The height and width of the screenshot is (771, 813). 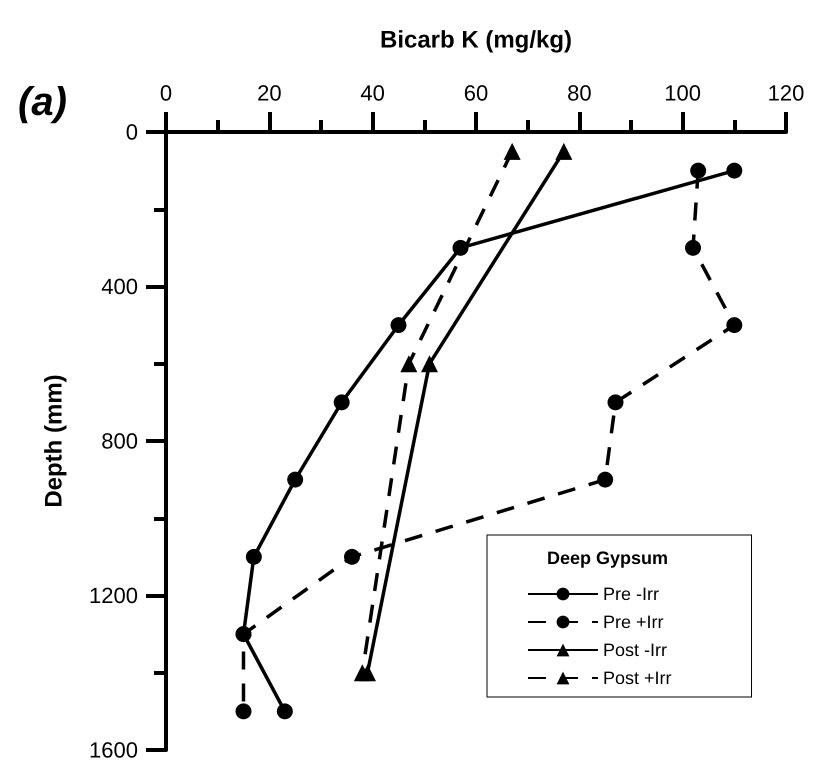 What do you see at coordinates (269, 93) in the screenshot?
I see `x-tick-label: 20` at bounding box center [269, 93].